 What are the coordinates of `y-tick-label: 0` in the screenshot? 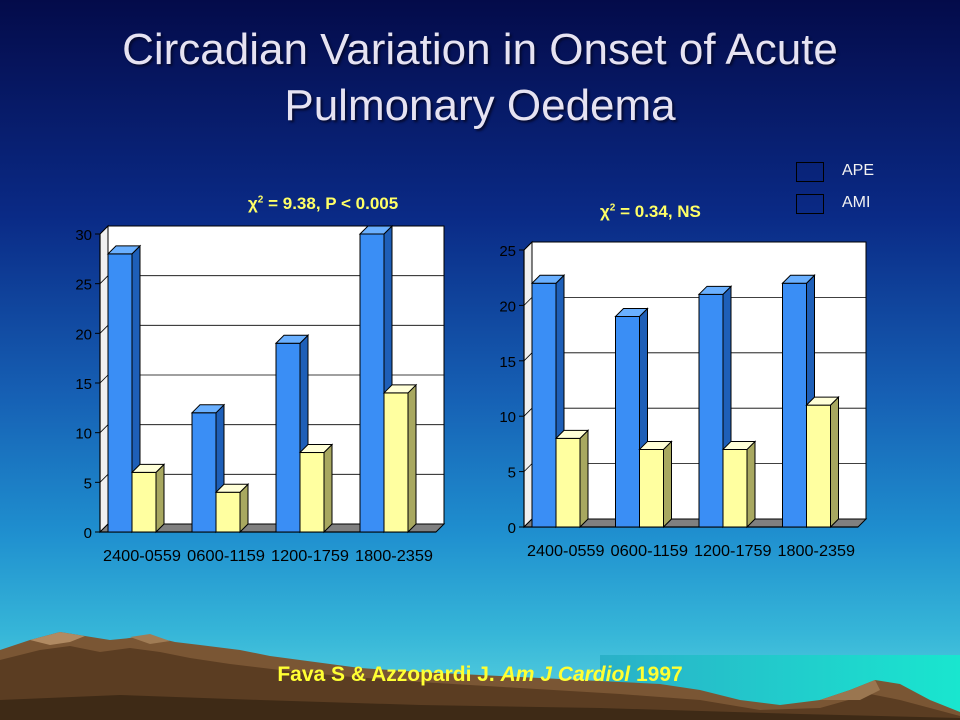 It's located at (88, 533).